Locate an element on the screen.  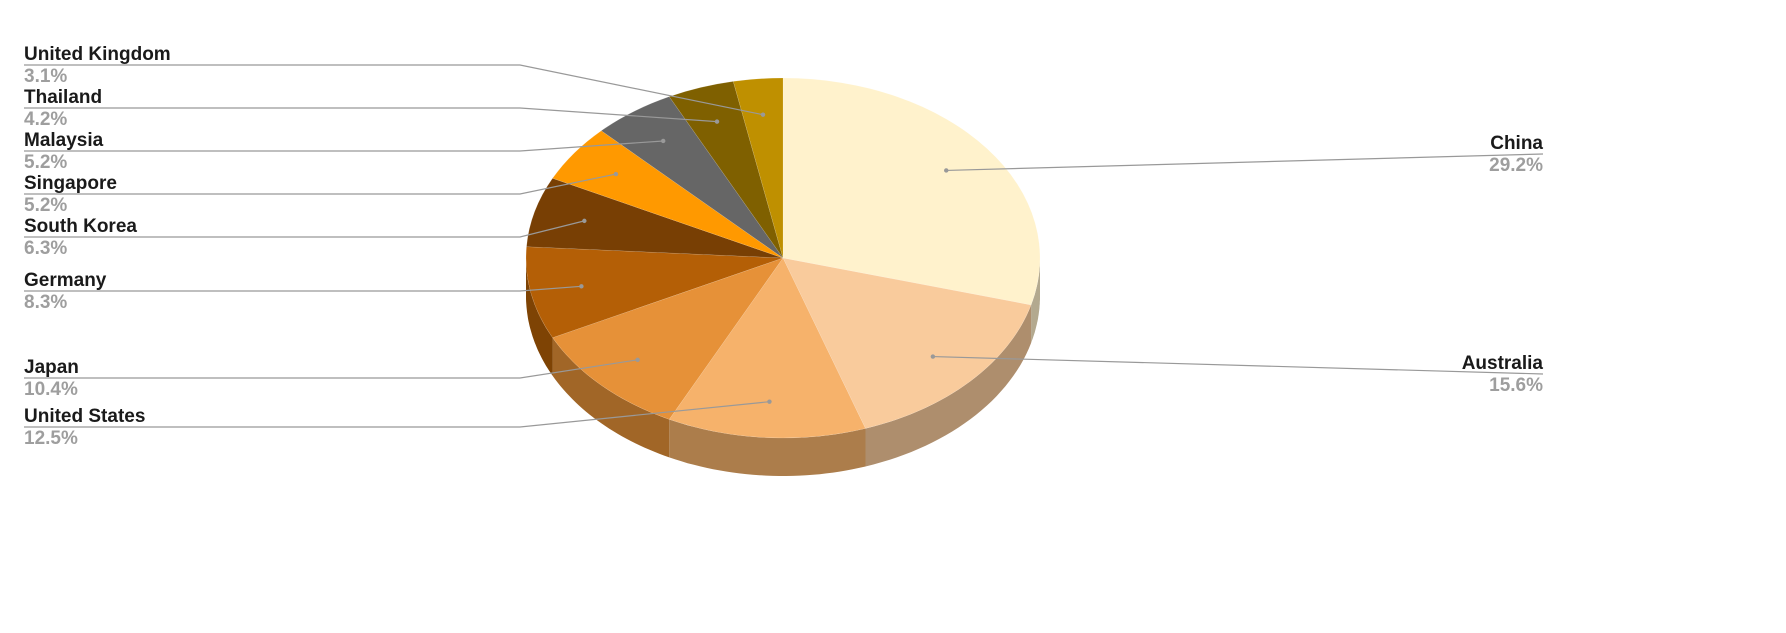
slice-label: China is located at coordinates (1516, 143).